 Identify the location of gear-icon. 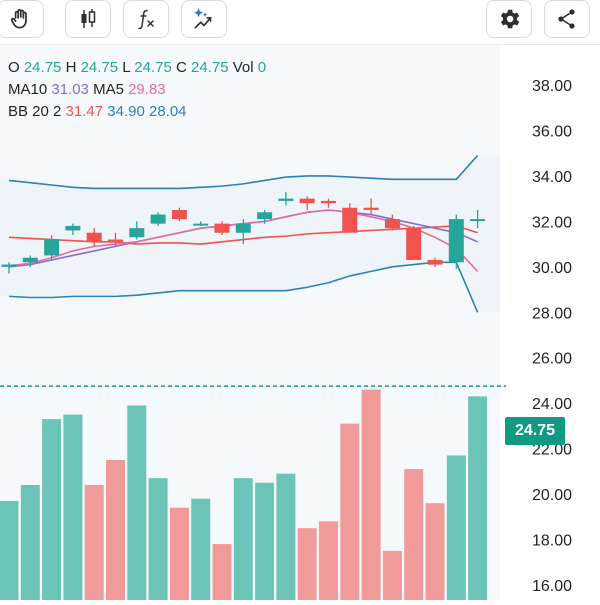
(510, 19).